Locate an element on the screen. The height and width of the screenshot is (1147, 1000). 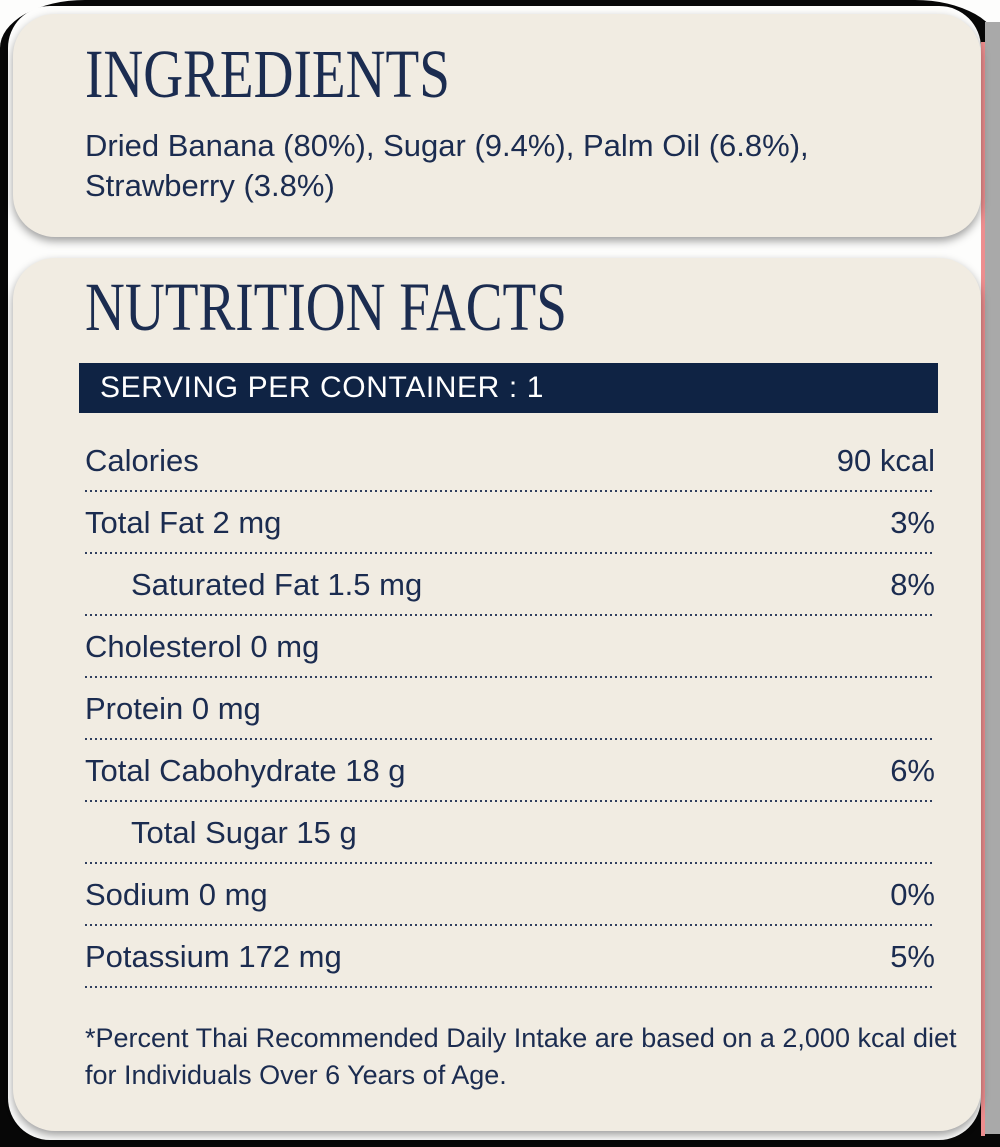
nutrition-row: Total Cabohydrate 18 g 6% is located at coordinates (510, 771).